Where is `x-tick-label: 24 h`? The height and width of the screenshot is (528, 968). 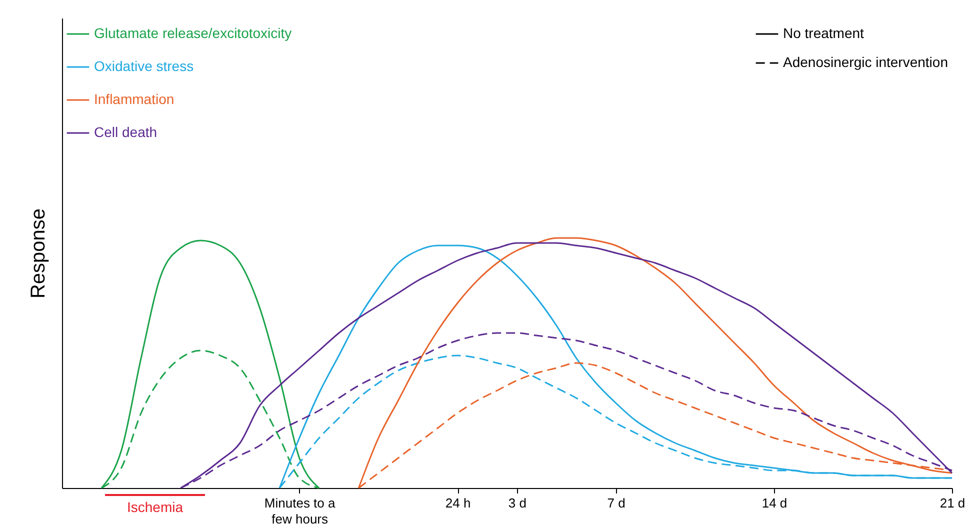 x-tick-label: 24 h is located at coordinates (458, 503).